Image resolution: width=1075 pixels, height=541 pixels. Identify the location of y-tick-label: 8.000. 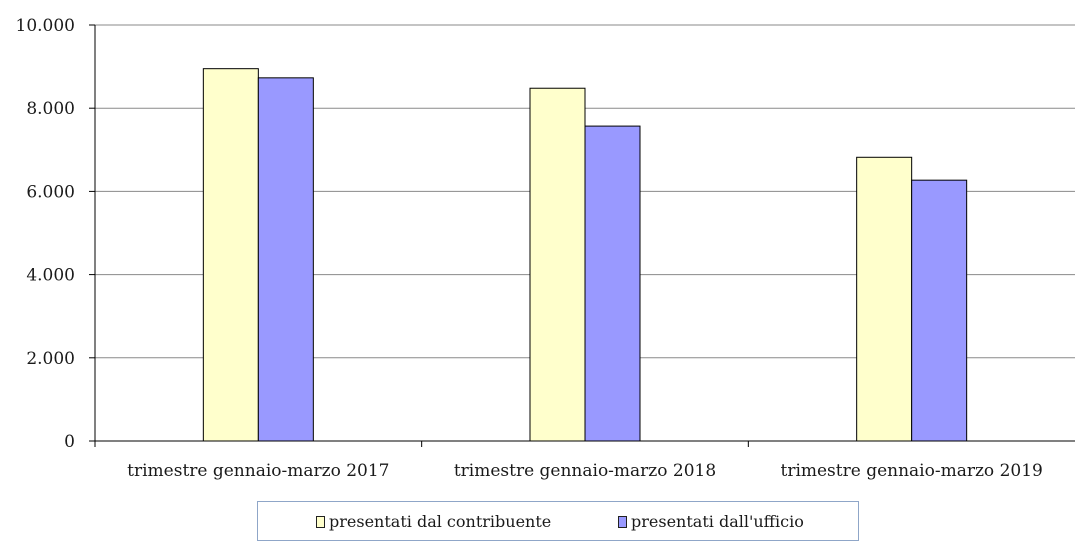
(50, 109).